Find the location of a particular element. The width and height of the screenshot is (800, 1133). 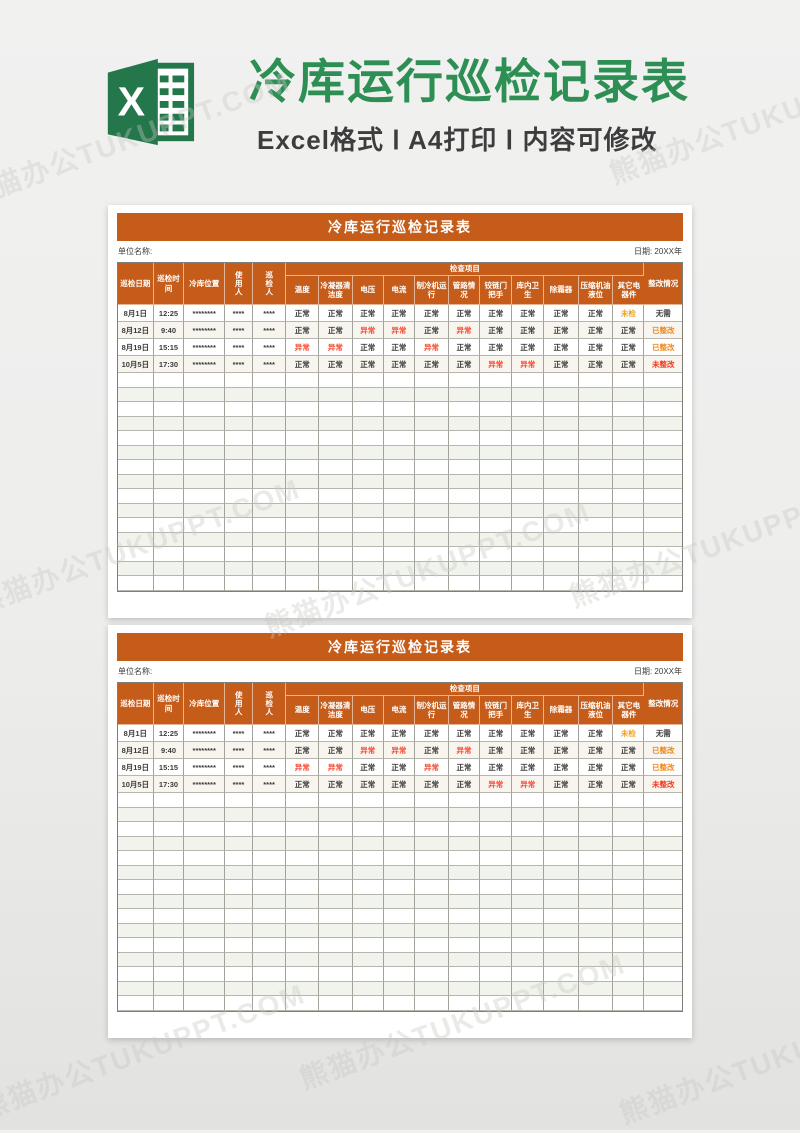

column-header: 巡检日期 is located at coordinates (136, 704).